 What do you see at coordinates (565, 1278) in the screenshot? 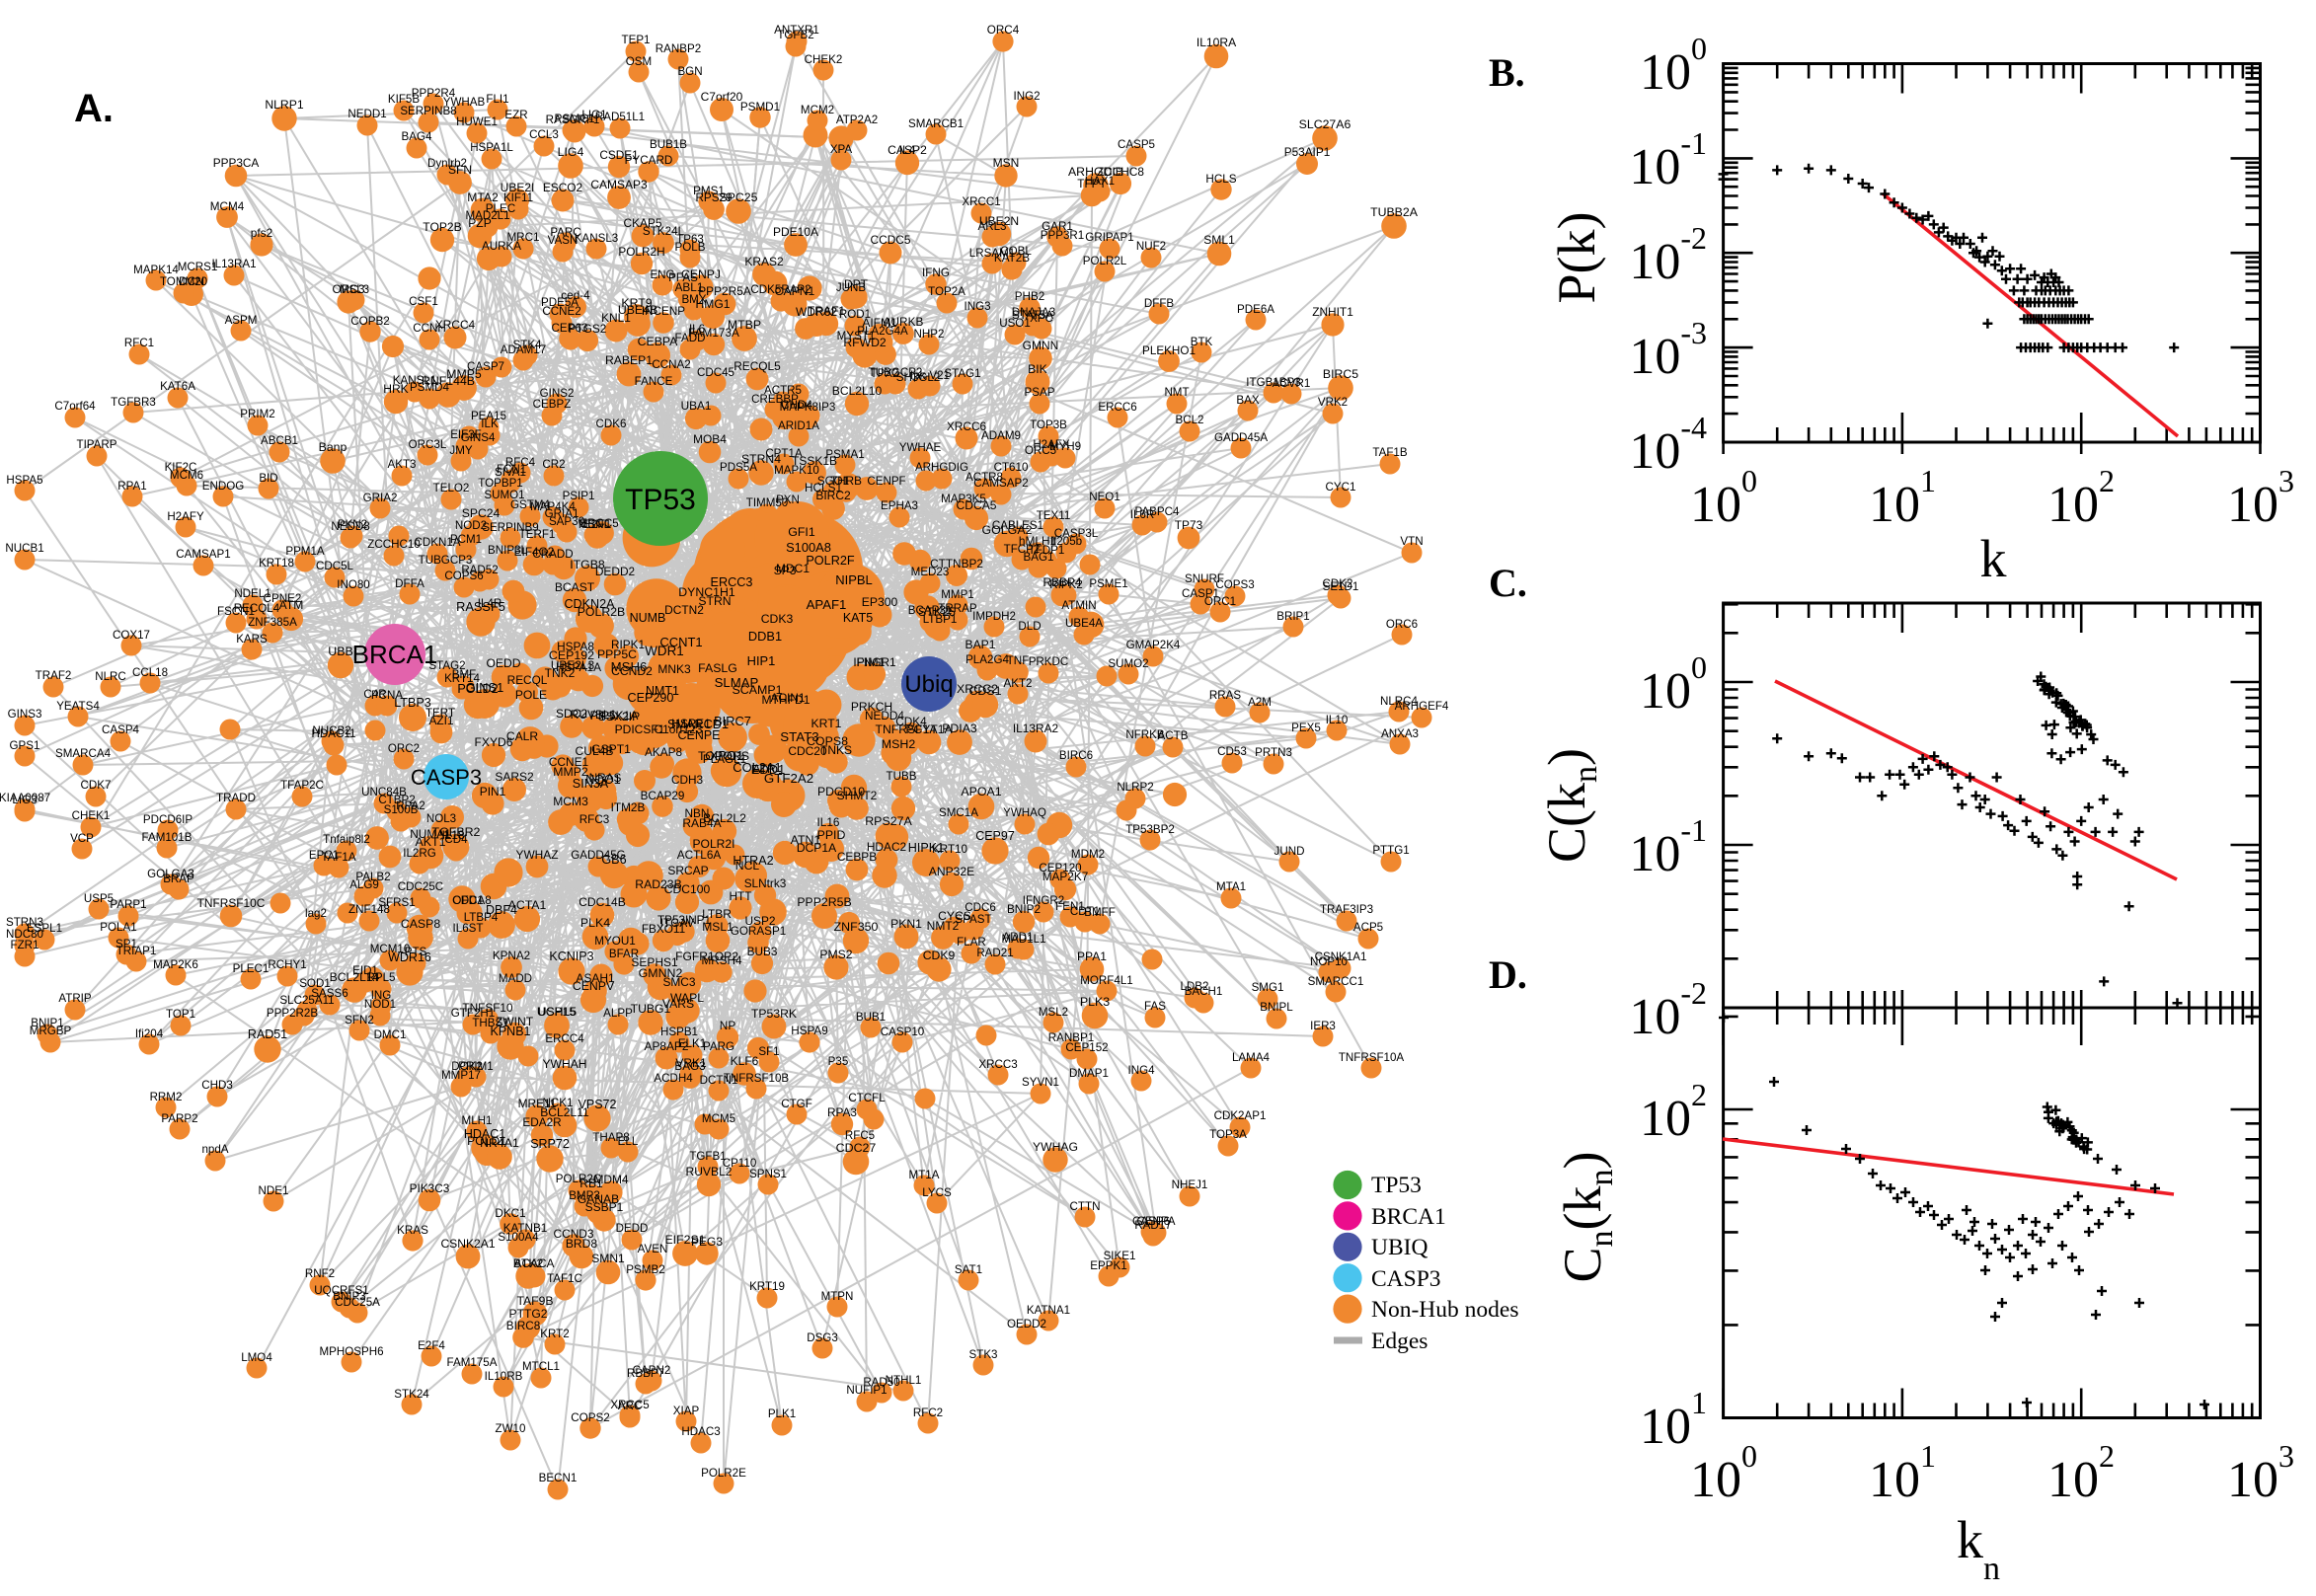
I see `svg-text: TAF1C` at bounding box center [565, 1278].